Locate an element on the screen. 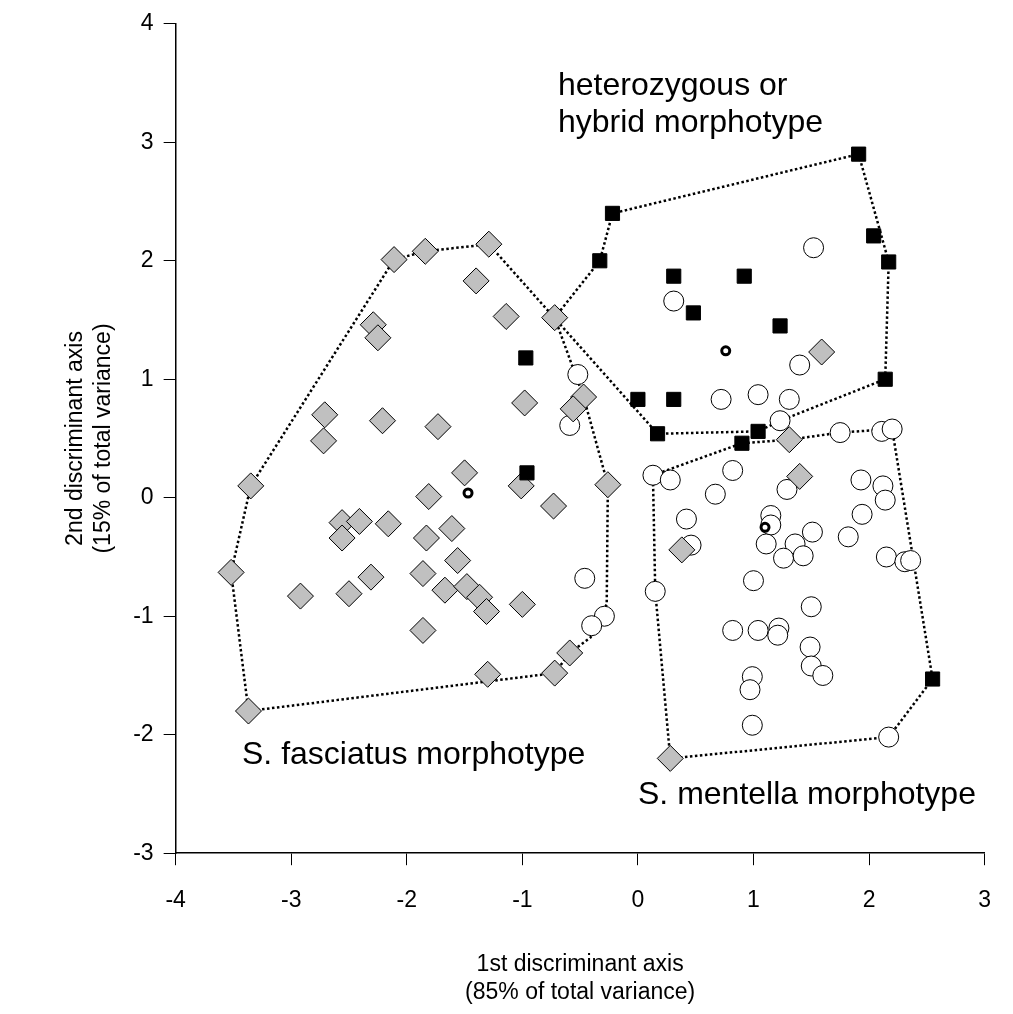 The height and width of the screenshot is (1014, 1013). y-tick-label: 1 is located at coordinates (147, 377).